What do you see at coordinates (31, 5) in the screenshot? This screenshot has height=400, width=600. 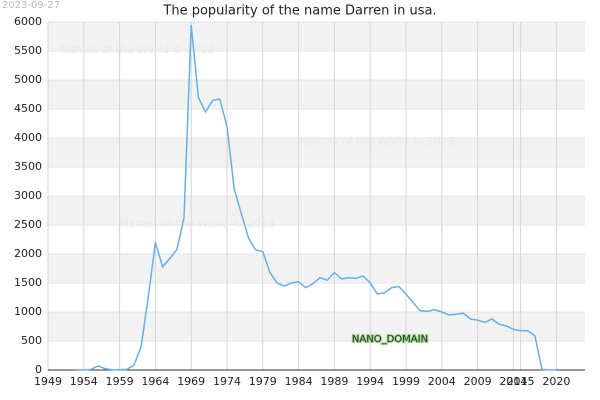 I see `date-stamp: 2023-09-27` at bounding box center [31, 5].